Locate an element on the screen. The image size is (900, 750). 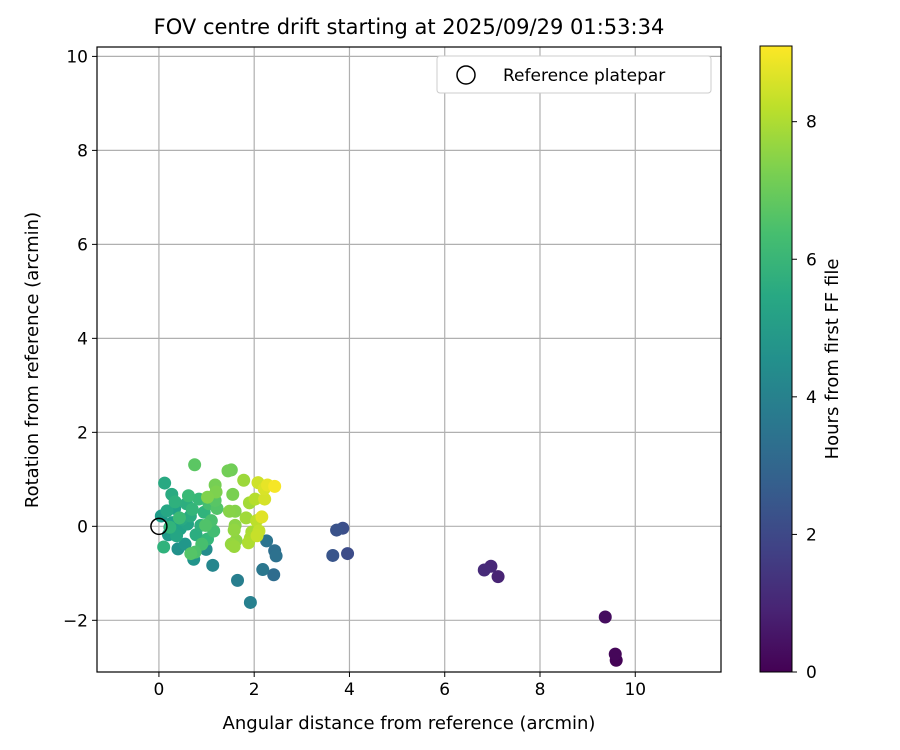
y-axis-label: Rotation from reference (arcmin) is located at coordinates (32, 360).